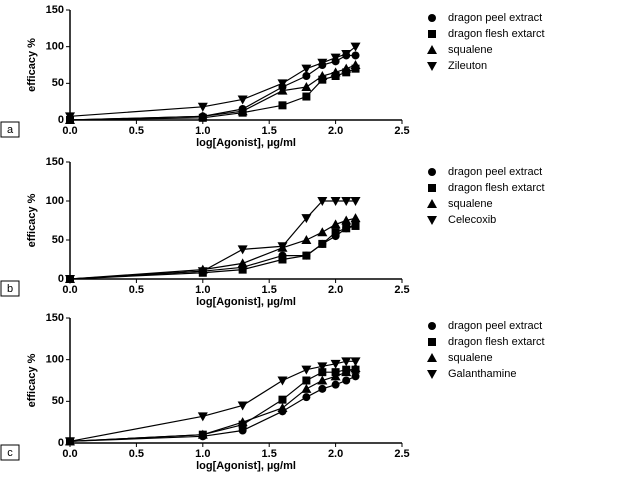 This screenshot has height=480, width=640. I want to click on x-tick-label: 1.5, so click(269, 131).